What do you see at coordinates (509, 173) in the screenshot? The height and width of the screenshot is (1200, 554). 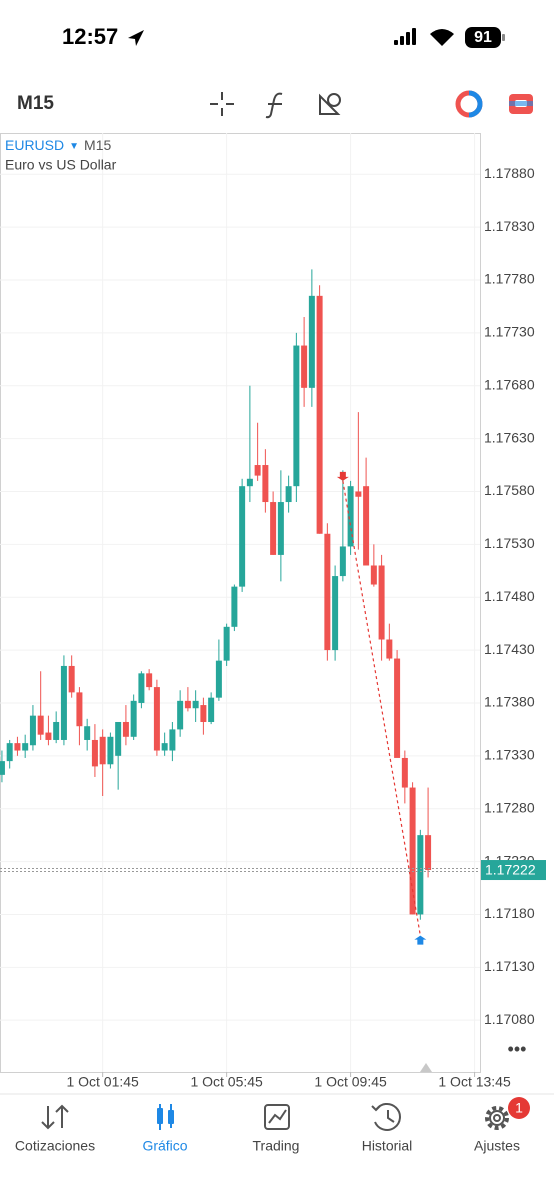 I see `y-tick-label: 1.17880` at bounding box center [509, 173].